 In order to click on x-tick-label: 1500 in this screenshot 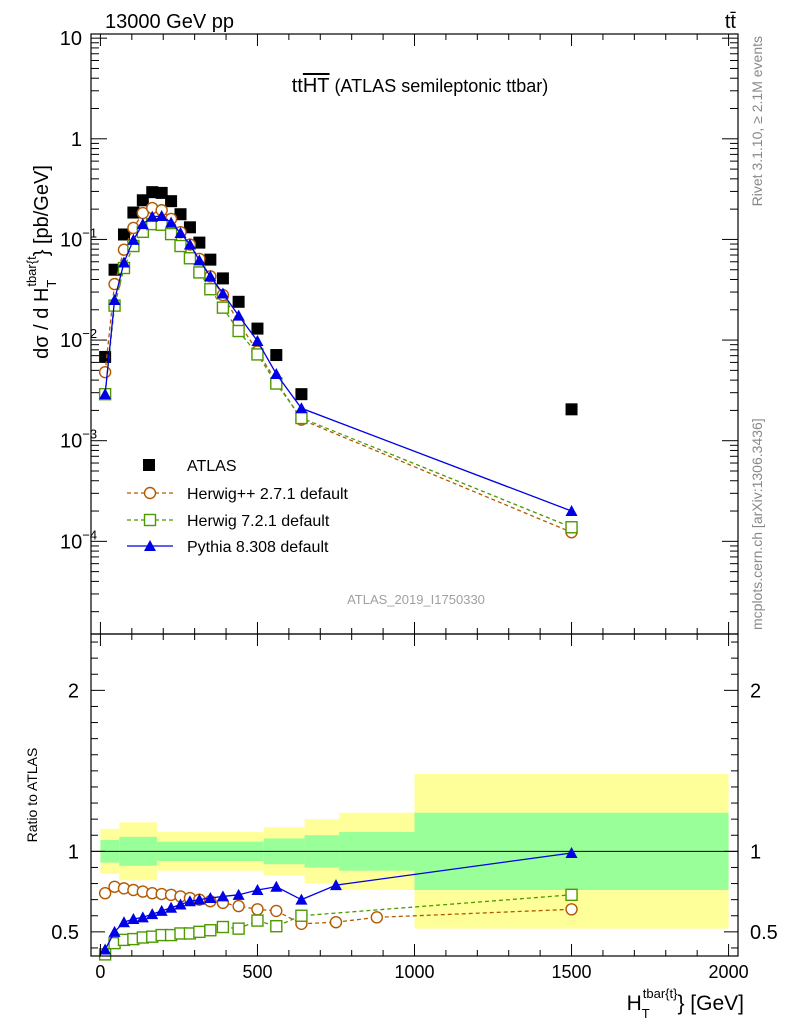, I will do `click(572, 972)`.